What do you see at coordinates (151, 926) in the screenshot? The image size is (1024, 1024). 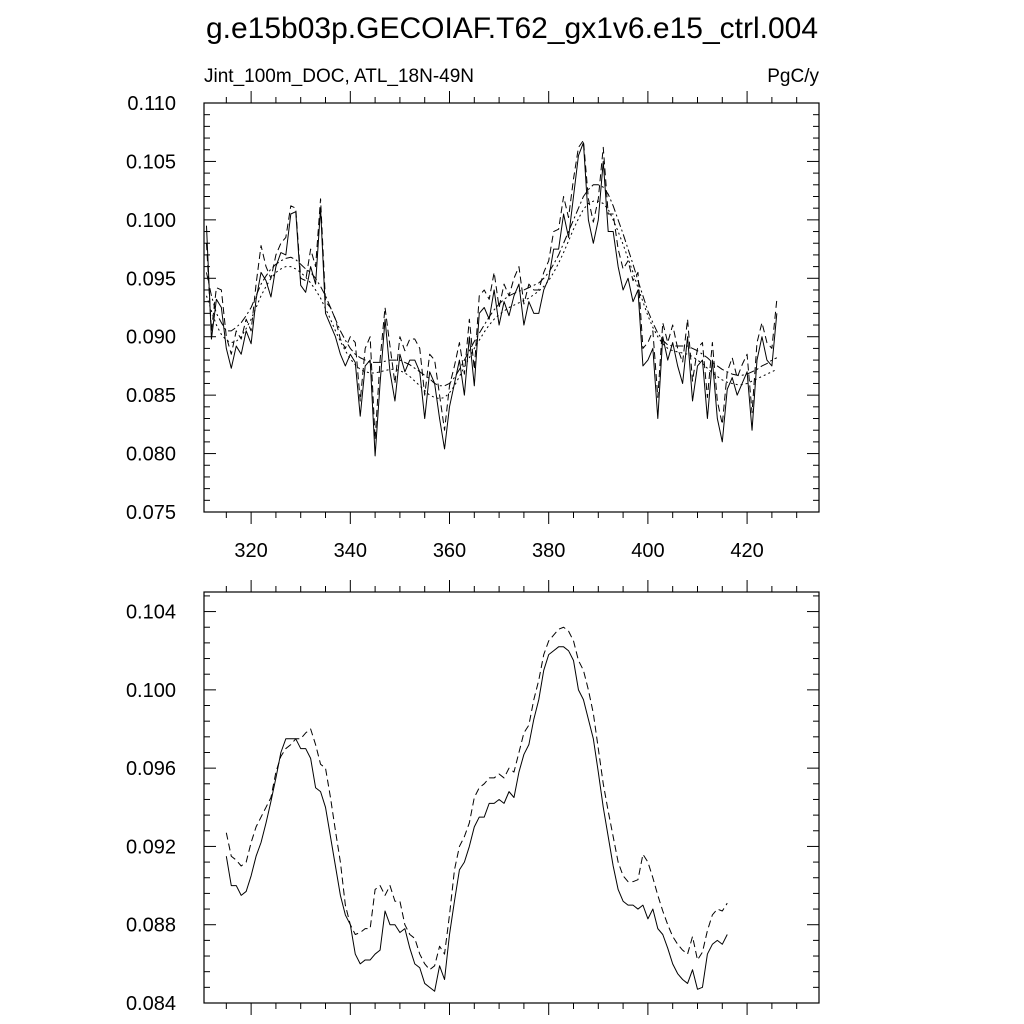 I see `y-tick-label: 0.088` at bounding box center [151, 926].